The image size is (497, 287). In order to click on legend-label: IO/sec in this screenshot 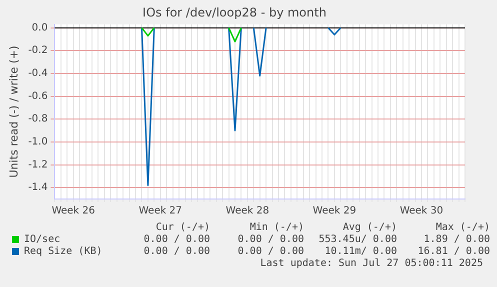, I will do `click(42, 239)`.